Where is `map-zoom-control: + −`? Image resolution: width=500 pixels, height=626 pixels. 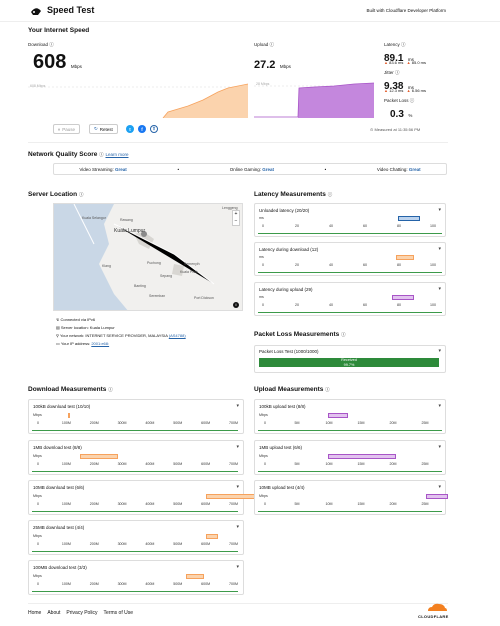 map-zoom-control: + − is located at coordinates (236, 218).